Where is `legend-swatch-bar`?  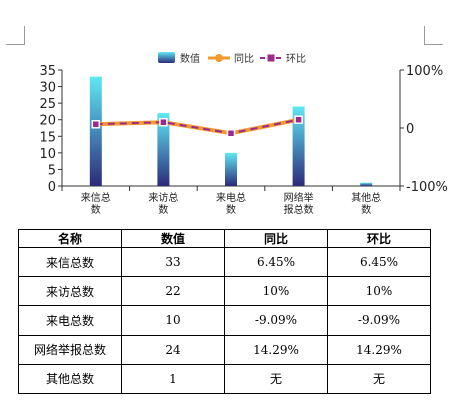
legend-swatch-bar is located at coordinates (166, 57).